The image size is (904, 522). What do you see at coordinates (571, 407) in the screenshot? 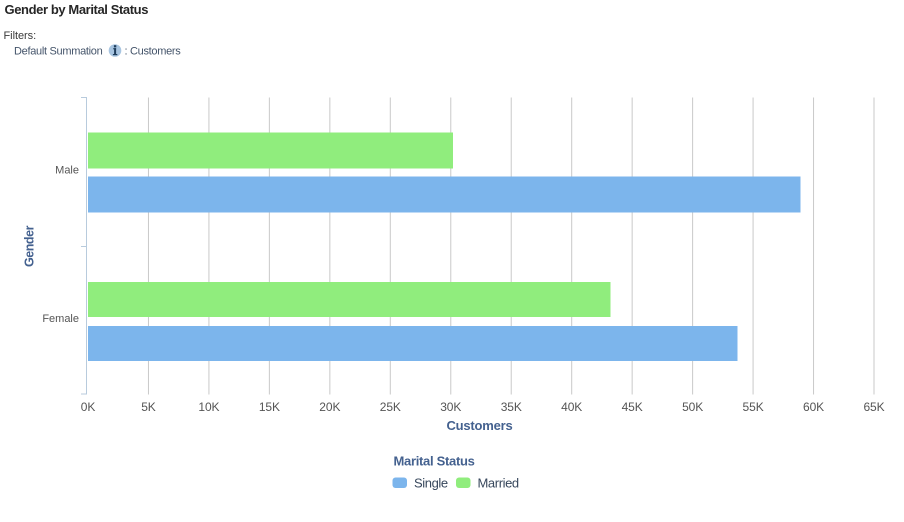
I see `svg-text: 40K` at bounding box center [571, 407].